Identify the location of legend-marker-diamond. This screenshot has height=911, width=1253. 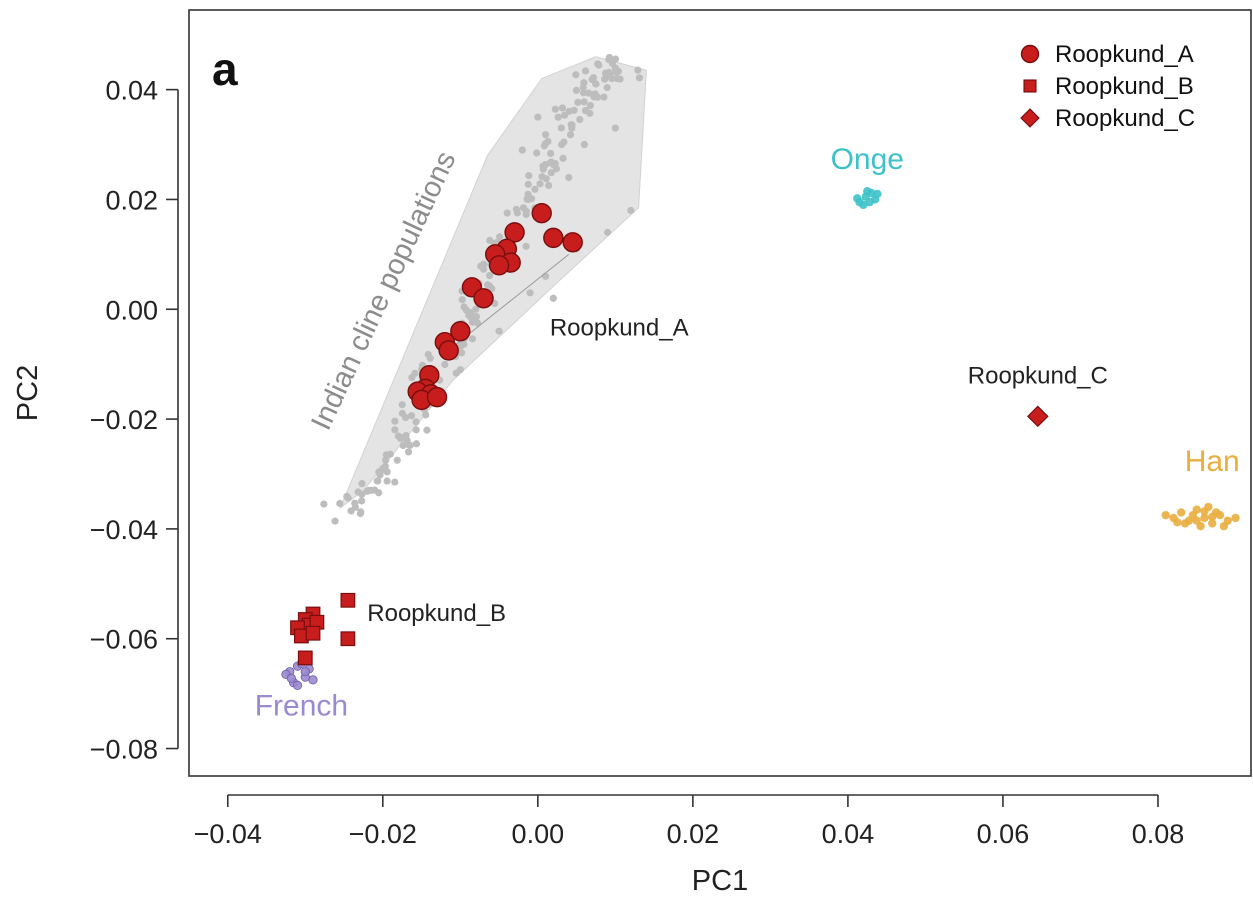
(1030, 118).